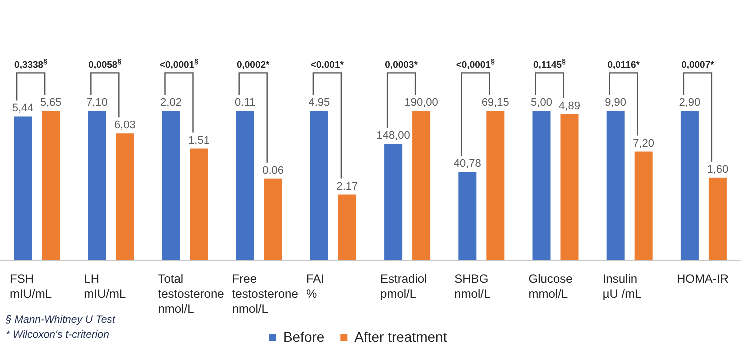 The width and height of the screenshot is (741, 358). I want to click on x-tick-label: Glucose mmol/L, so click(551, 286).